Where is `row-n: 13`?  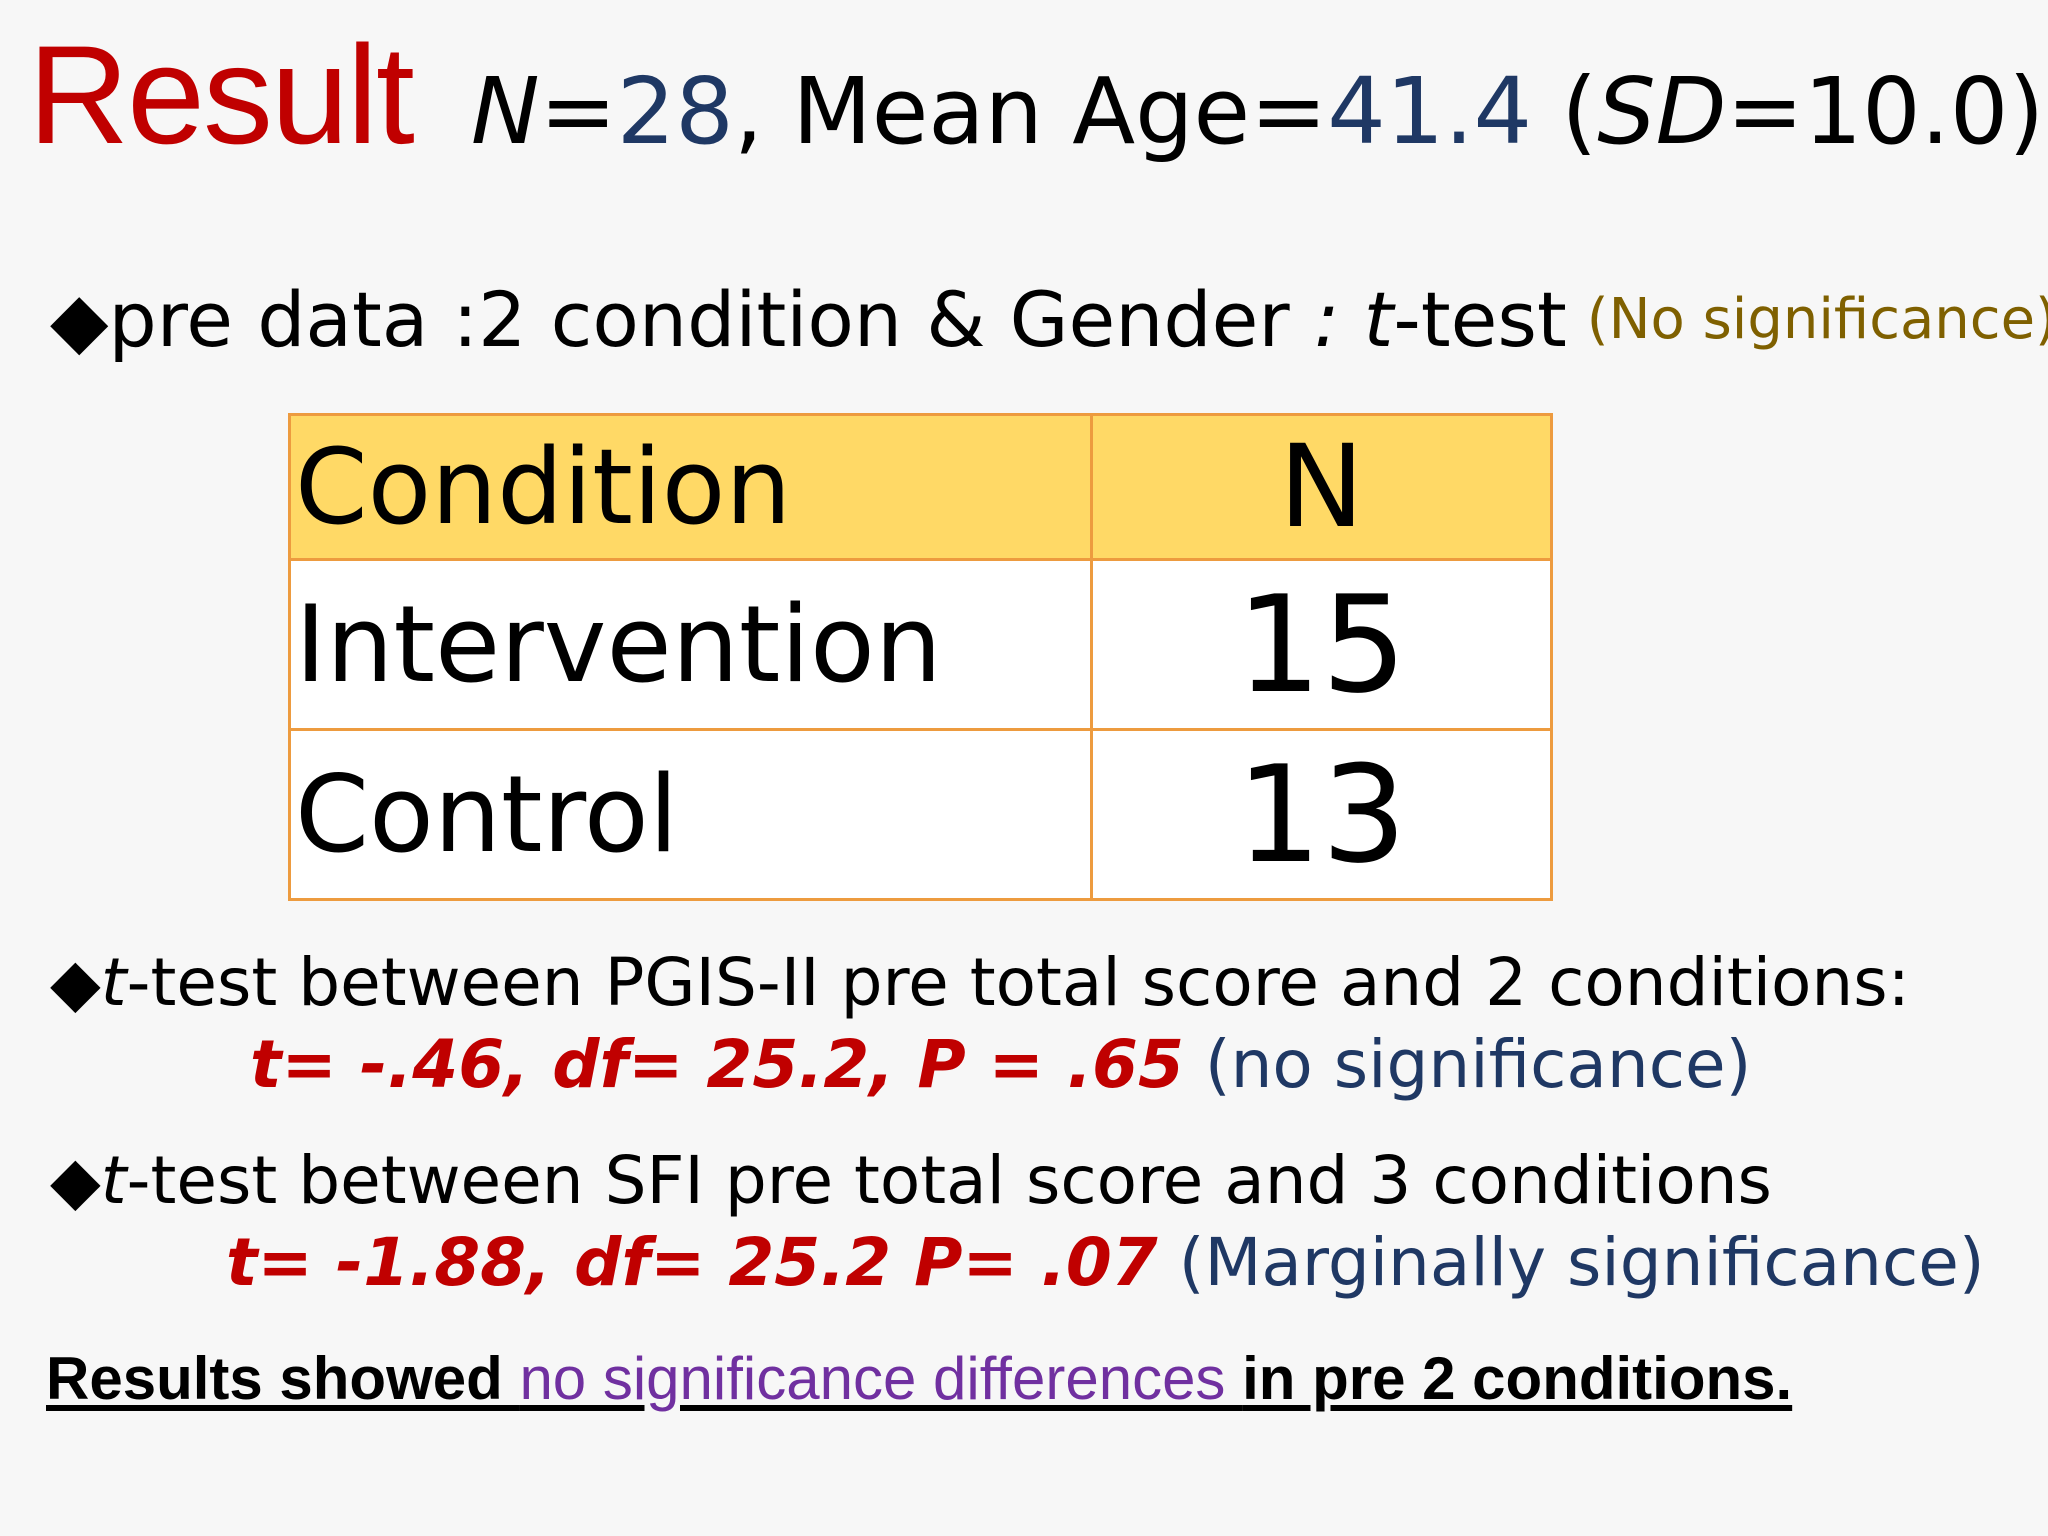 row-n: 13 is located at coordinates (1321, 814).